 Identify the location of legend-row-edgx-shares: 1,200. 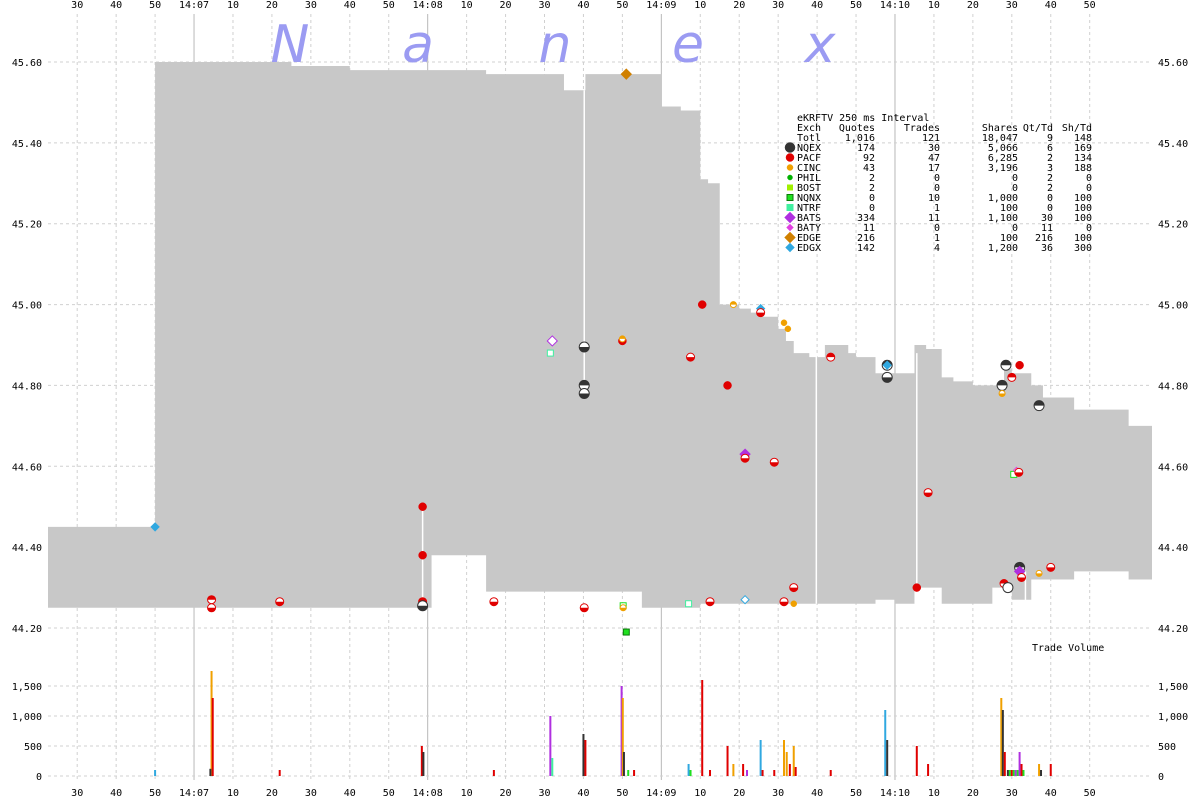
(1003, 248).